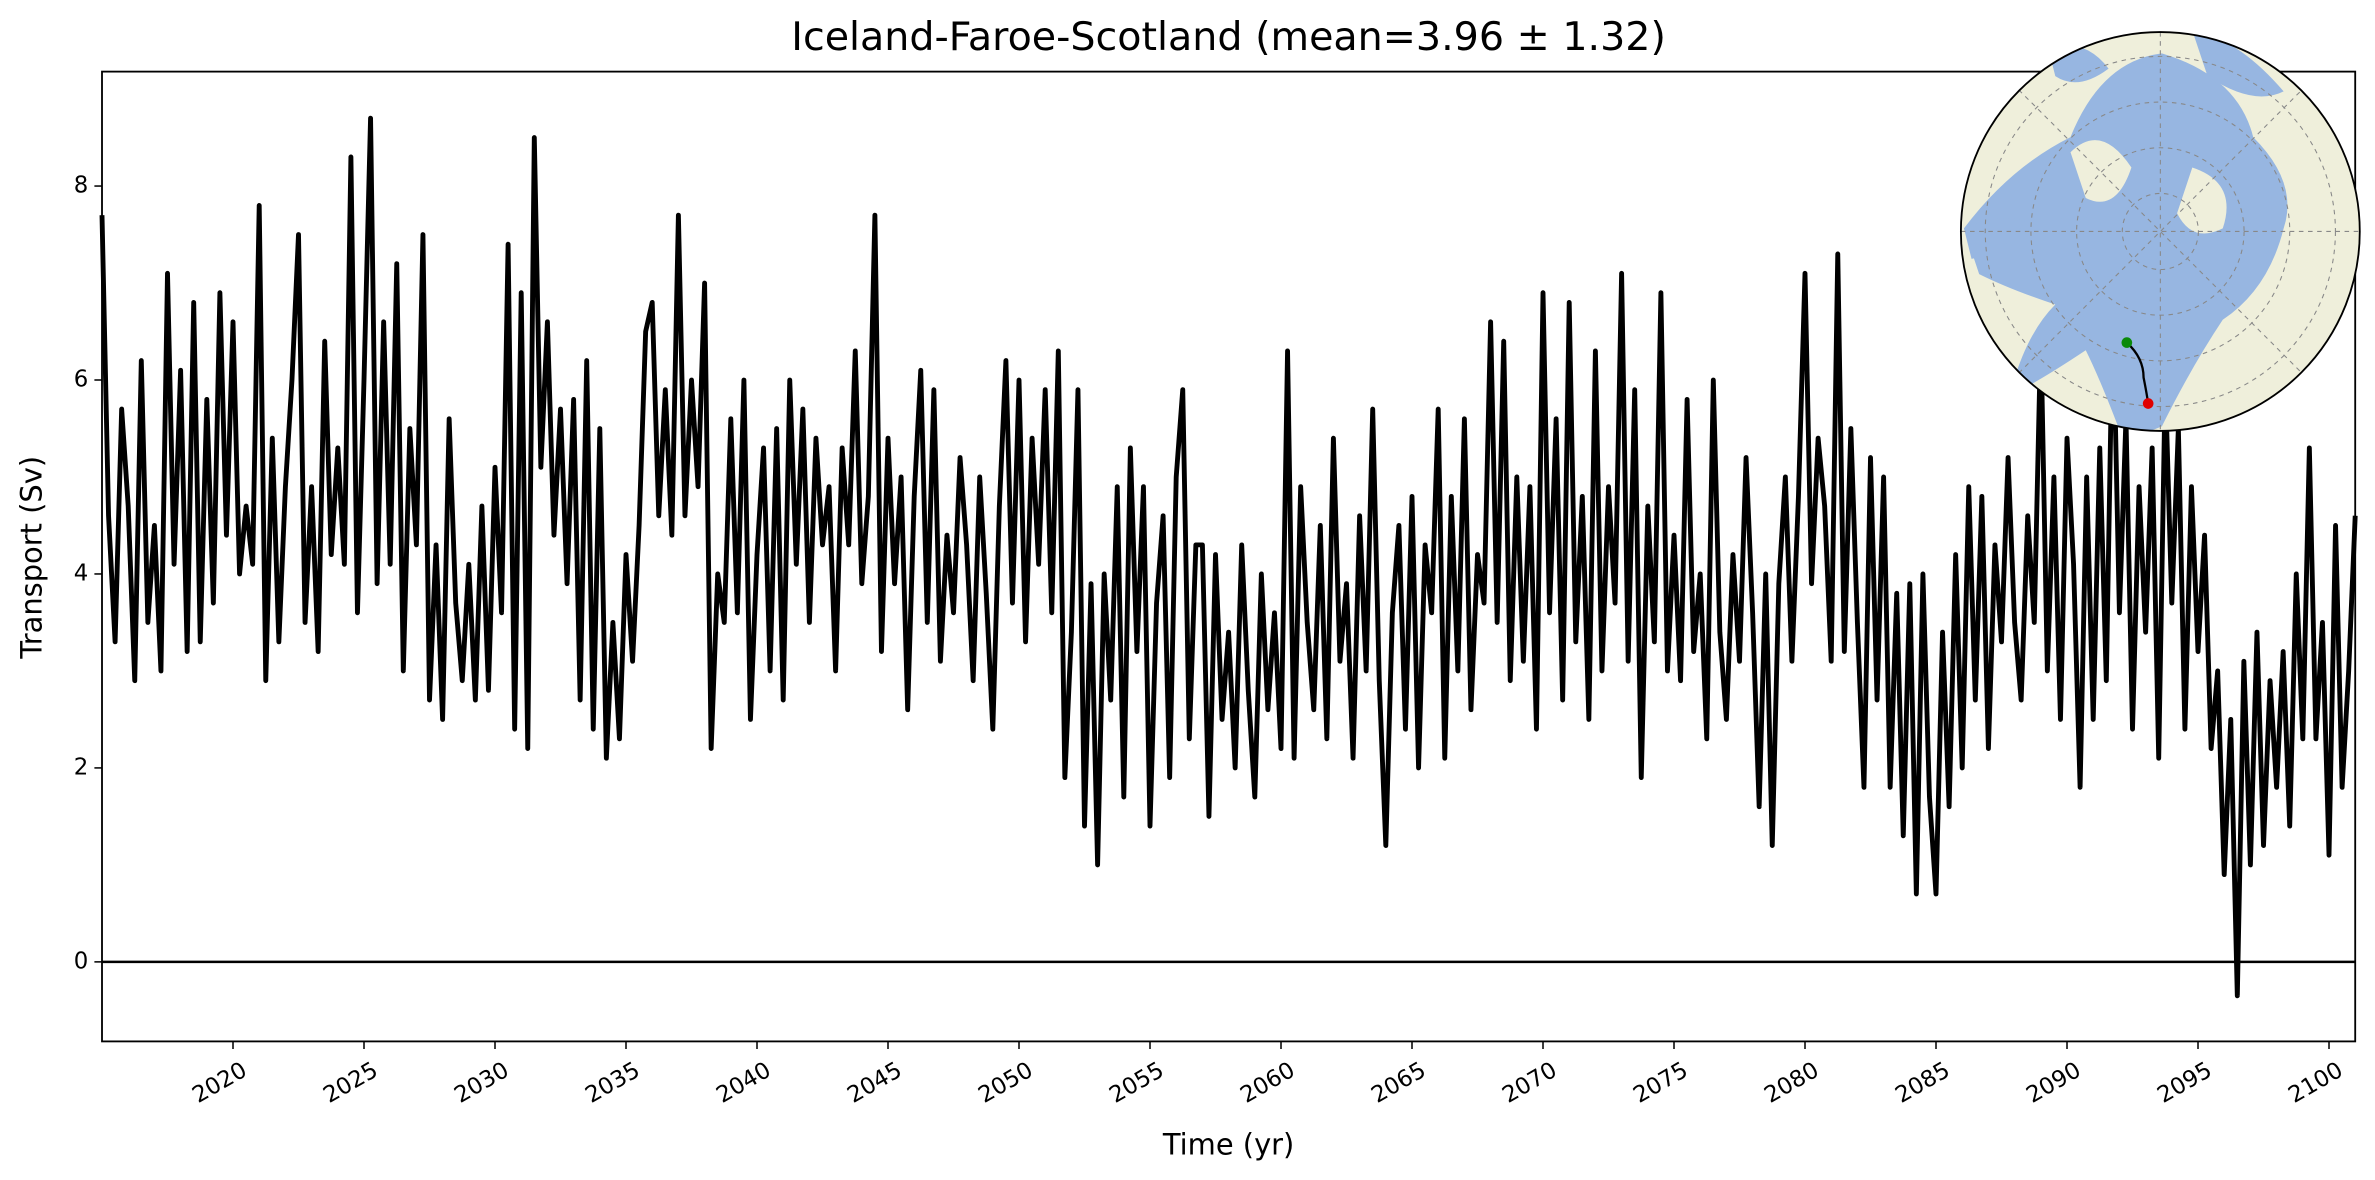  I want to click on section-line, so click(2138, 372).